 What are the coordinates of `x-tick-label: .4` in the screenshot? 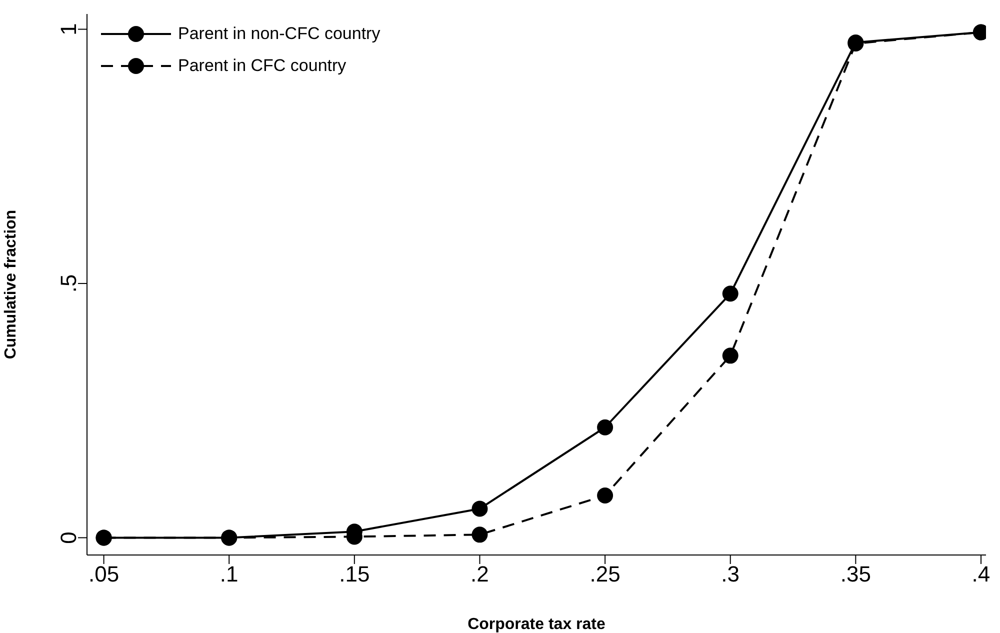 It's located at (981, 574).